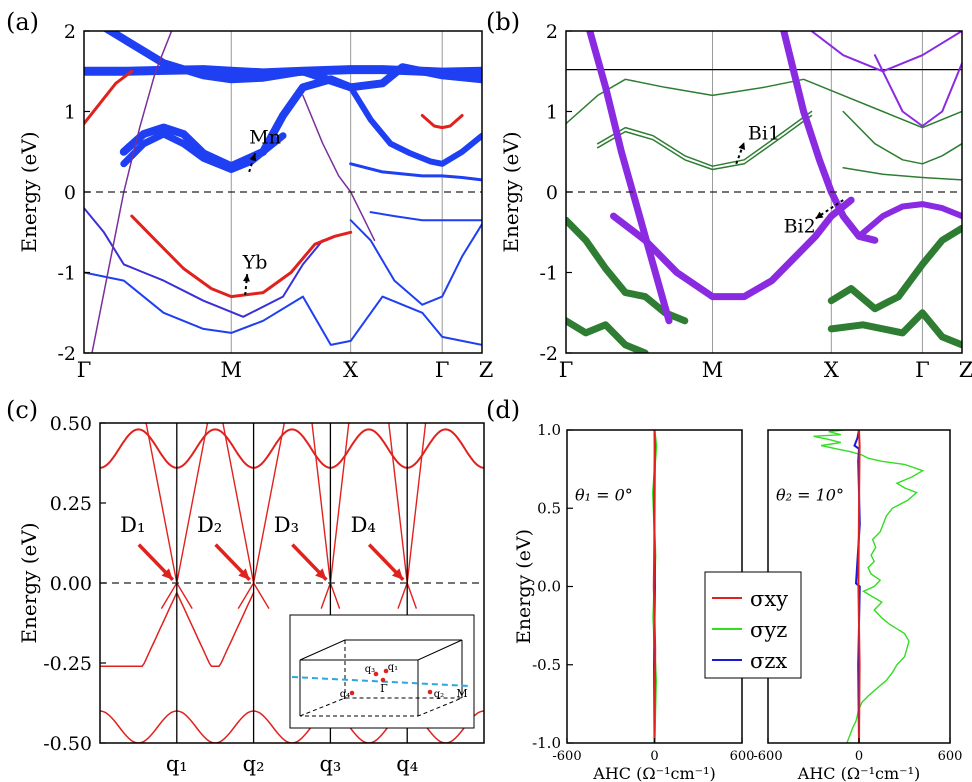  Describe the element at coordinates (439, 694) in the screenshot. I see `c-inset-label-4: q₂` at that location.